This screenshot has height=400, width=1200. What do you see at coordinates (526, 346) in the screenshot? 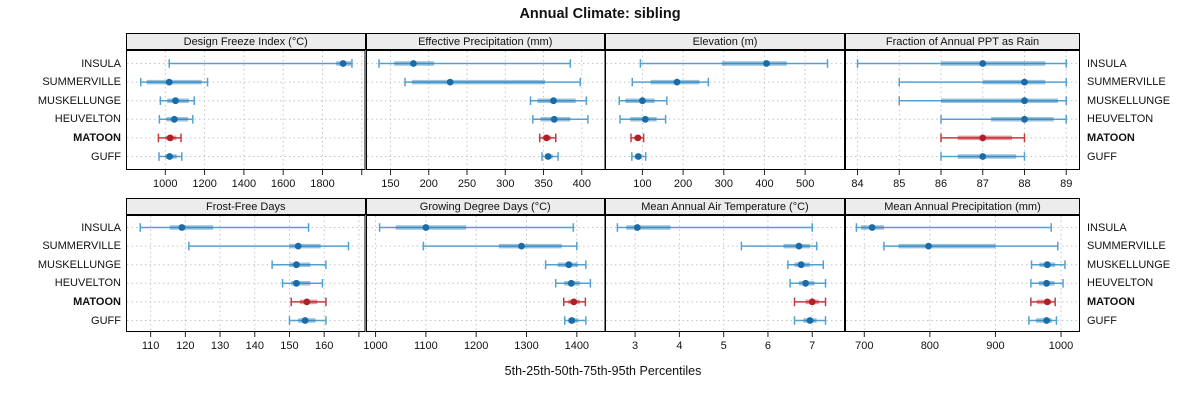
I see `axis-tick-label: 1300` at bounding box center [526, 346].